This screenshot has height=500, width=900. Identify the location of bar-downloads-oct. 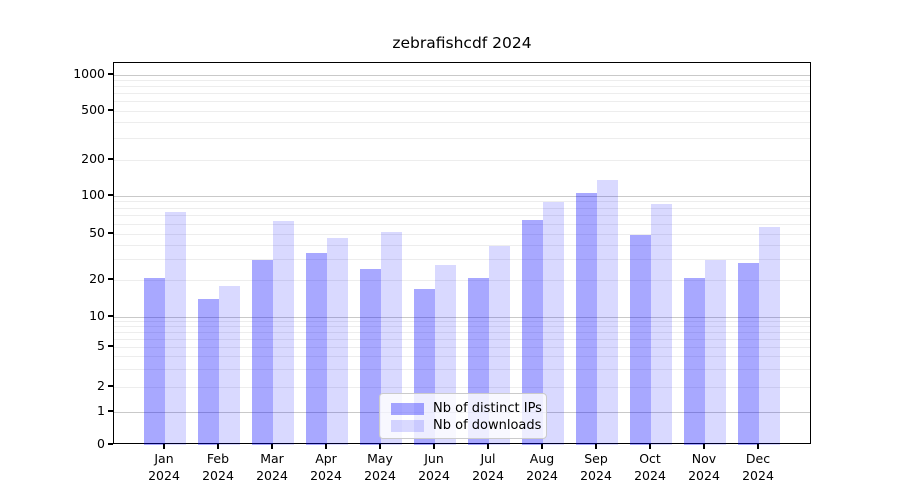
(661, 324).